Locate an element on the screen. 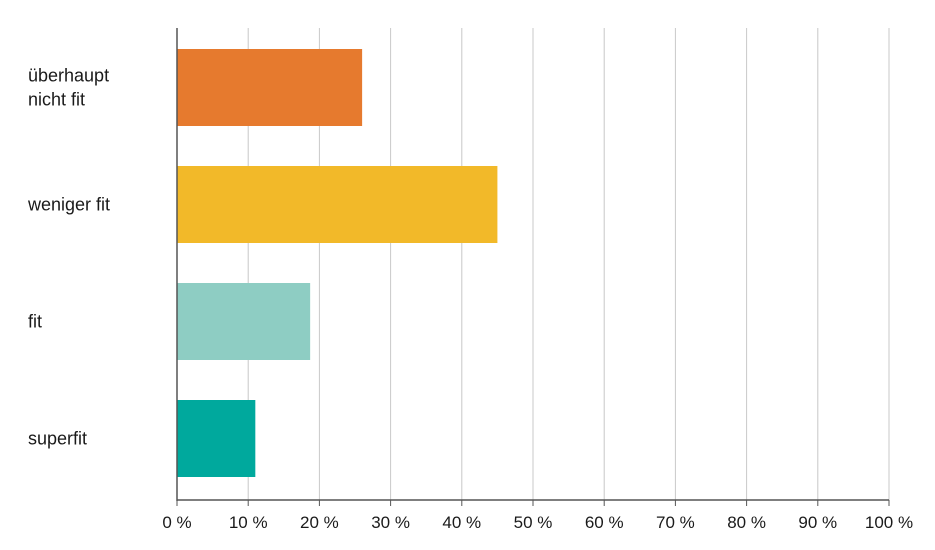 The height and width of the screenshot is (550, 935). category-label-line: superfit is located at coordinates (57, 439).